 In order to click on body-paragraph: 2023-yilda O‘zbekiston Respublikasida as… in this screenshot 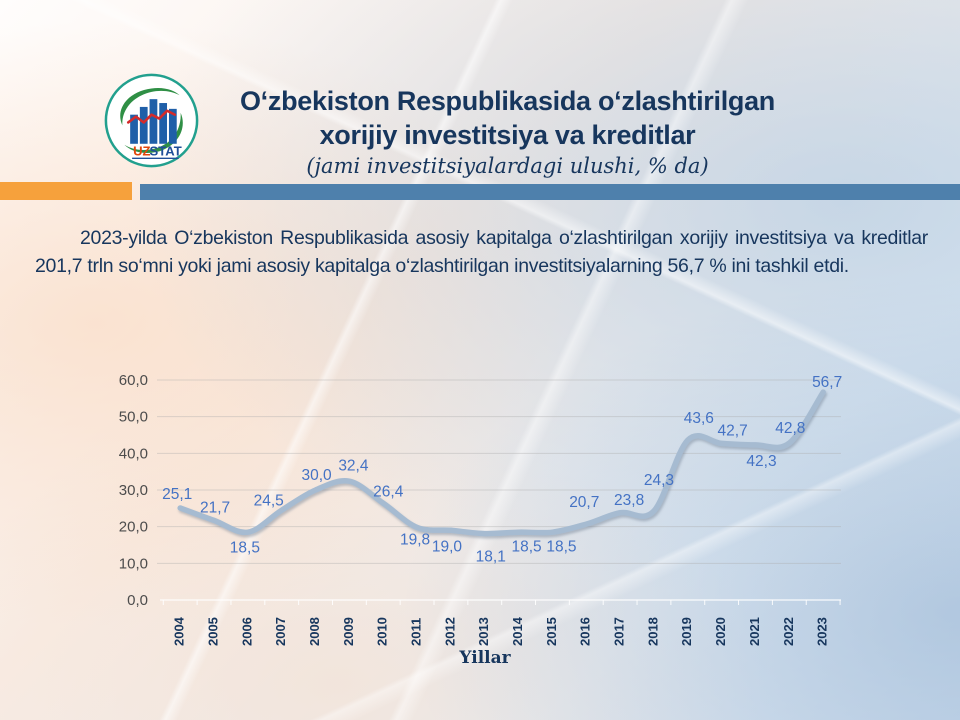, I will do `click(481, 252)`.